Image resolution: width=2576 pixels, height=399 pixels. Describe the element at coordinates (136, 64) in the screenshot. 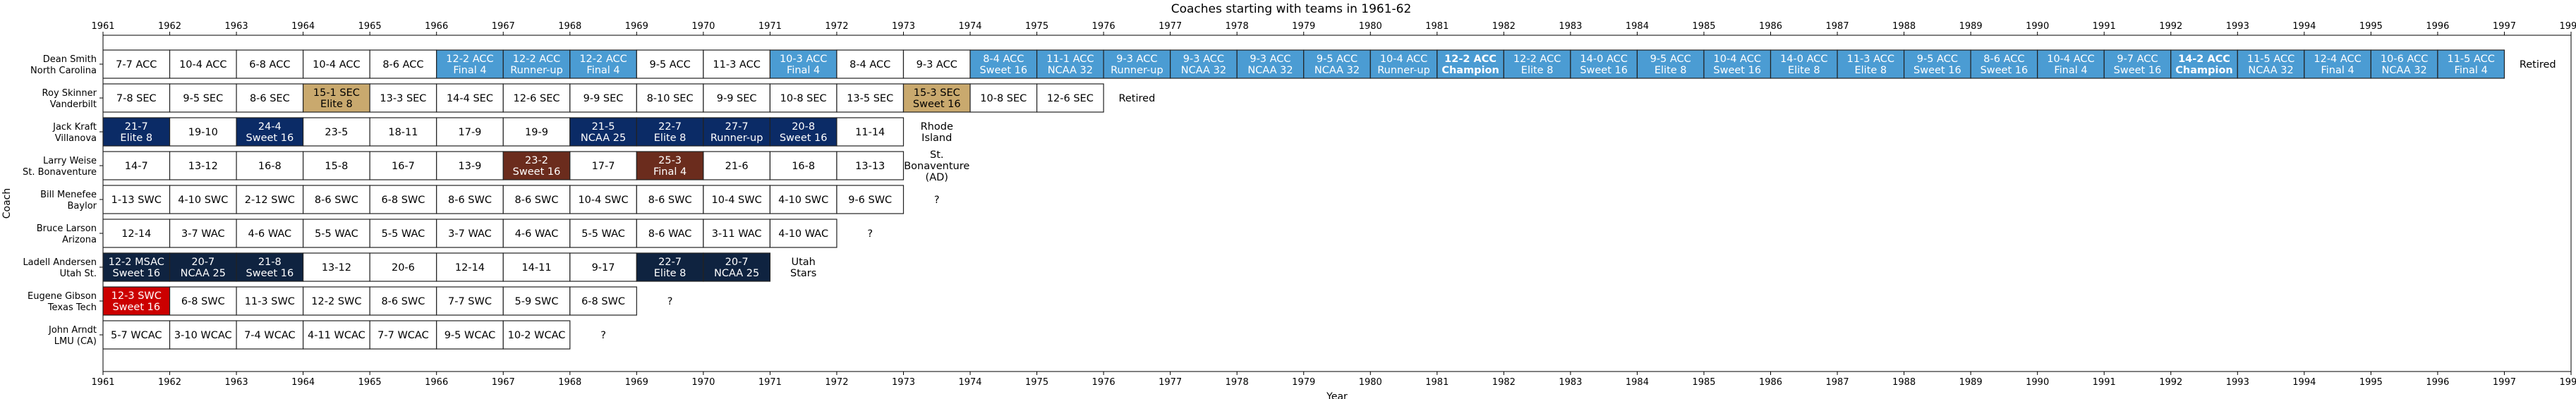

I see `season-label: 7-7 ACC` at that location.